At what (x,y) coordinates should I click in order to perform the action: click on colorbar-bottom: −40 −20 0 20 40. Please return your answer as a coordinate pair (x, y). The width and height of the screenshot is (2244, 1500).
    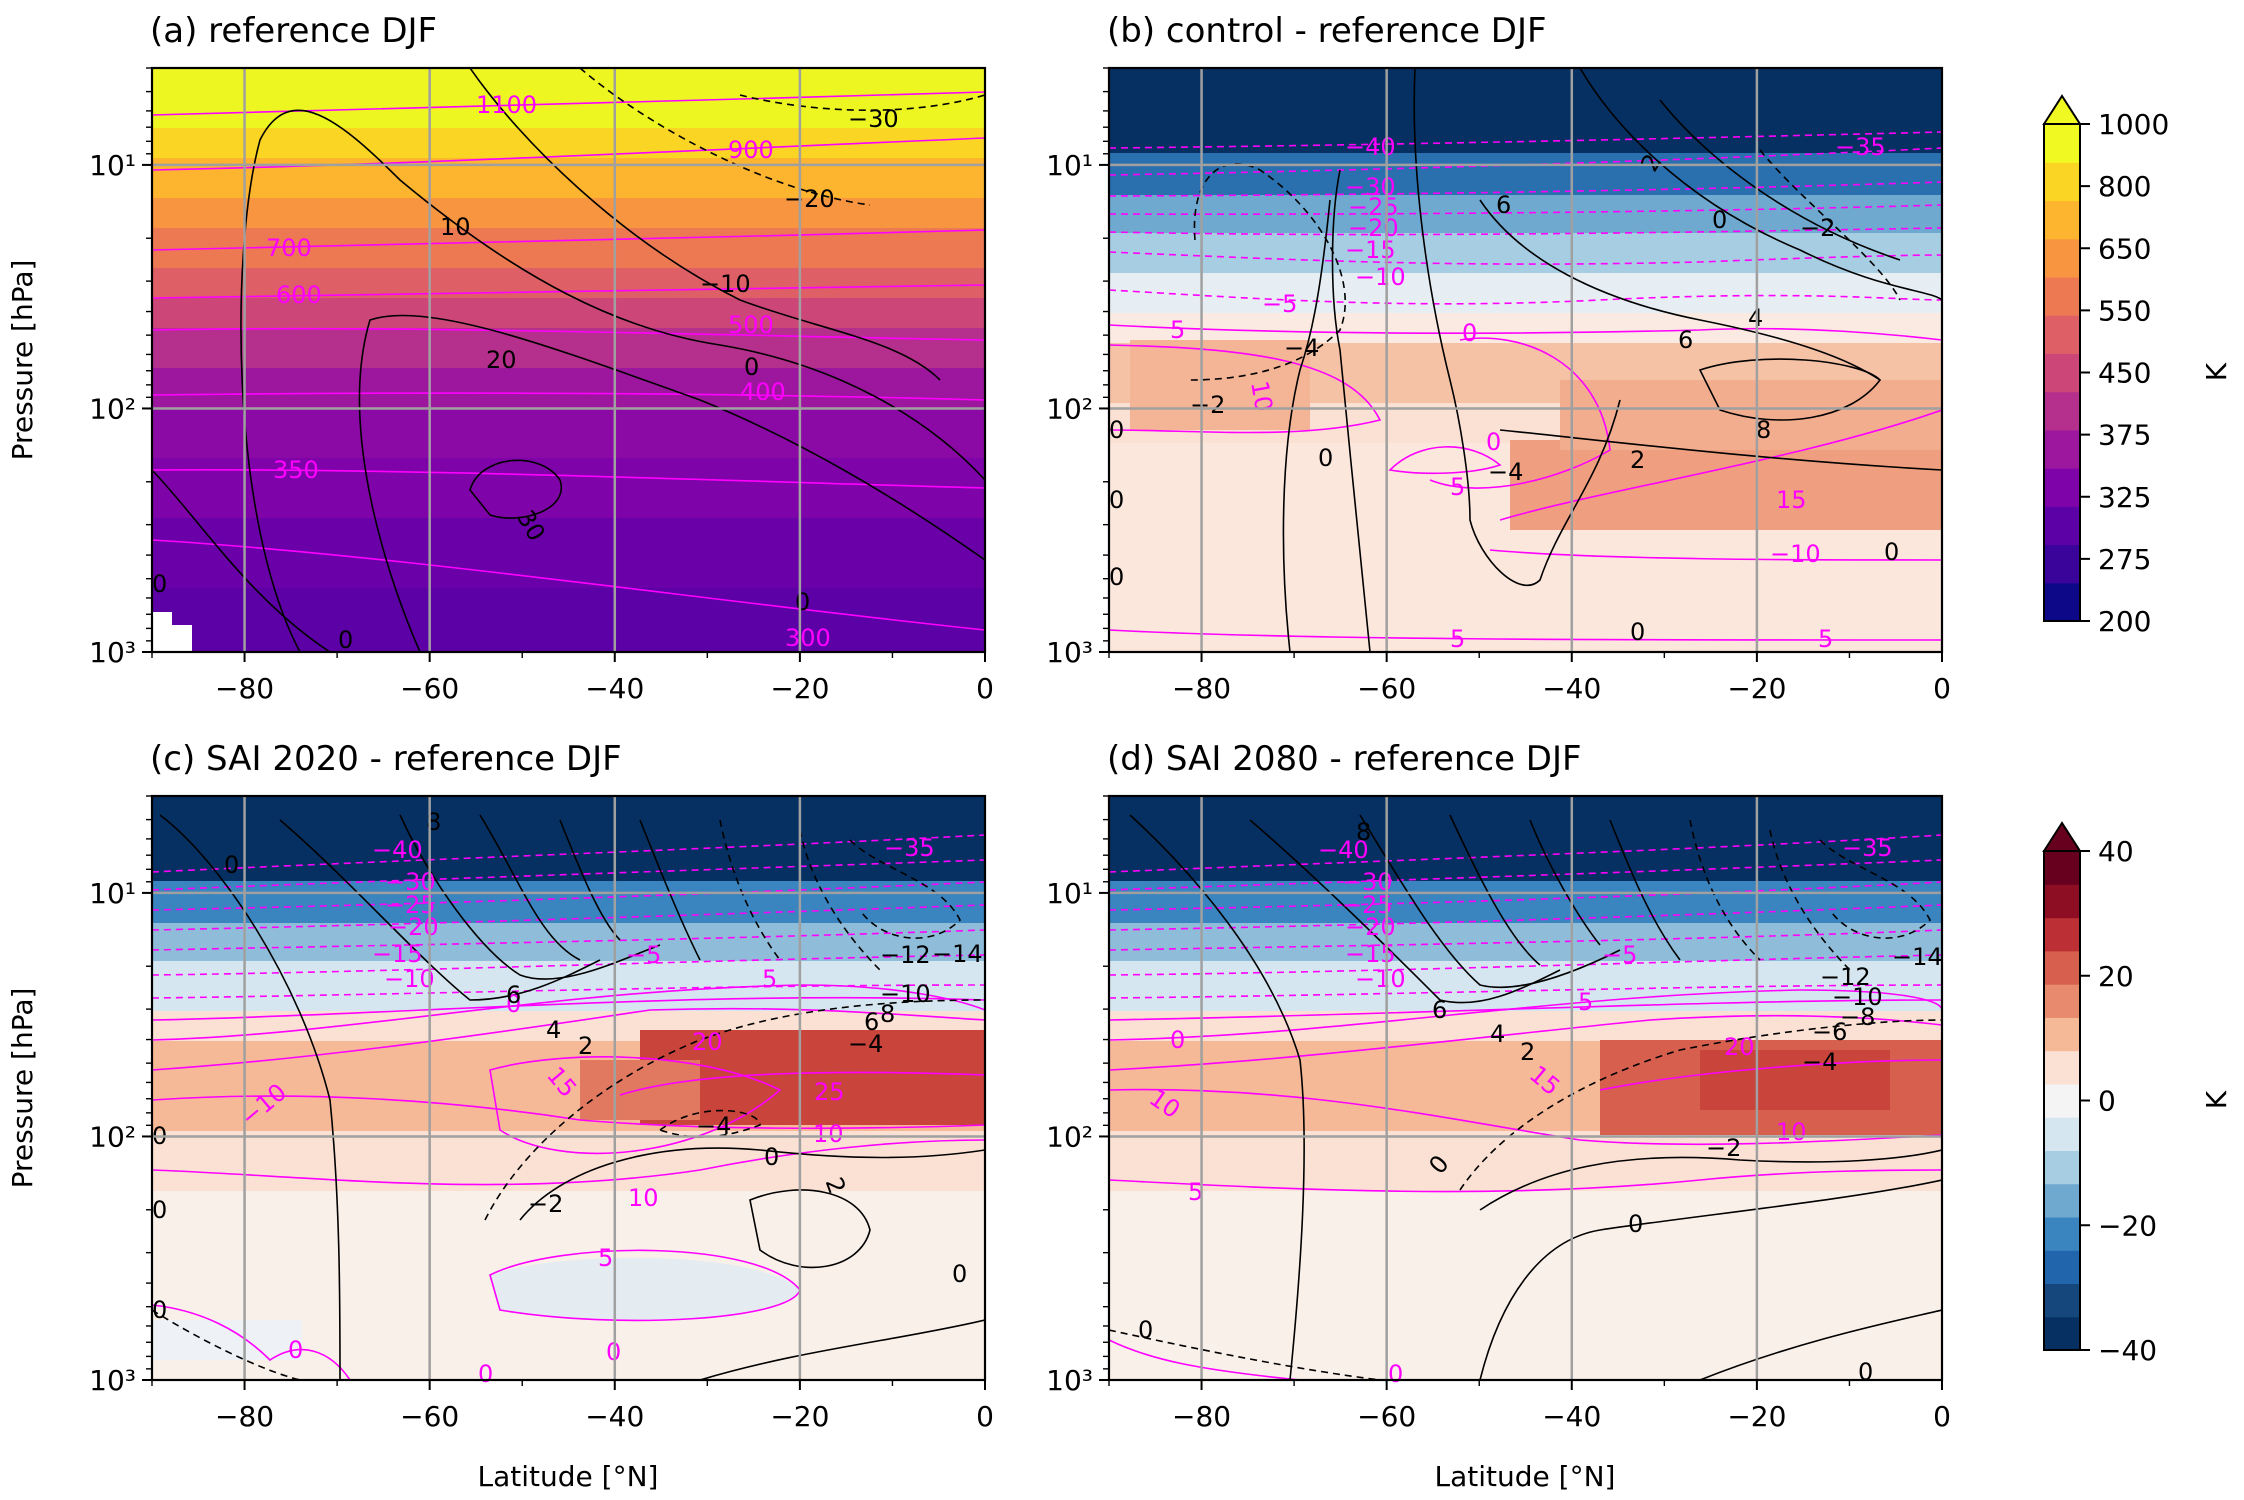
    Looking at the image, I should click on (2099, 1094).